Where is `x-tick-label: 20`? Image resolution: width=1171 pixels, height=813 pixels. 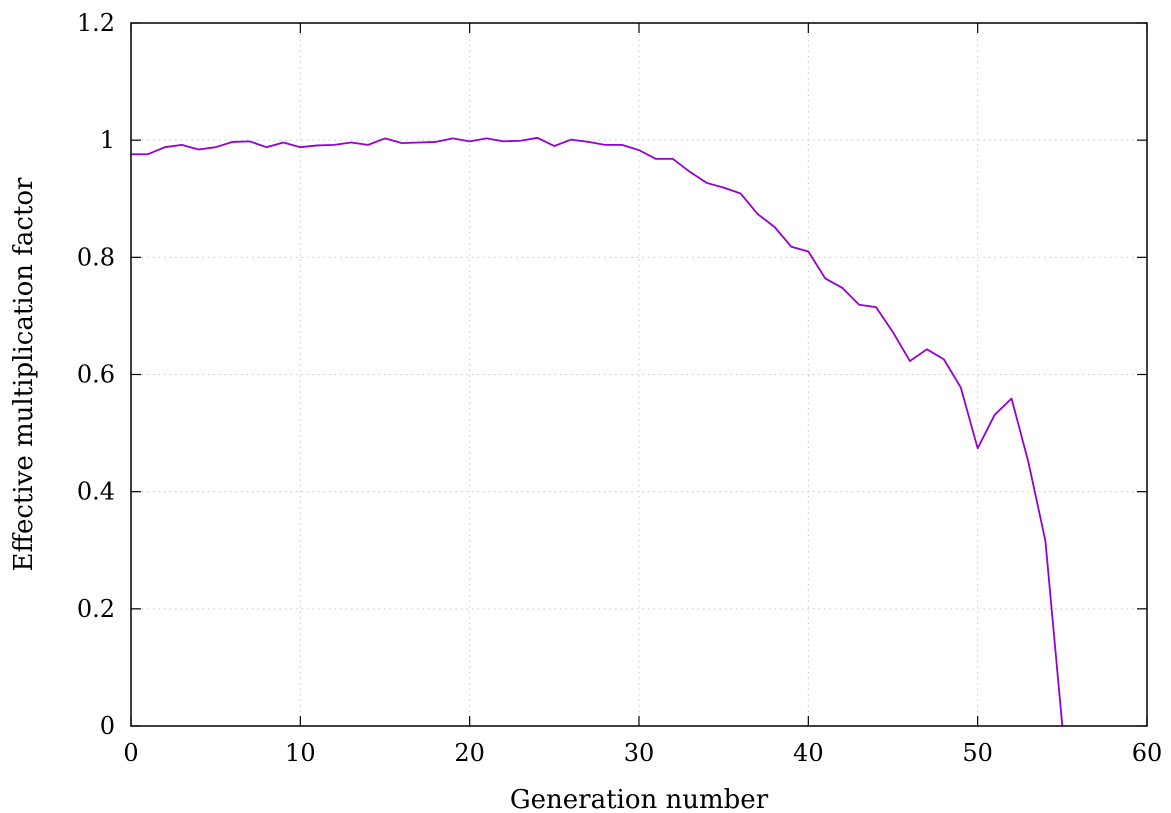
x-tick-label: 20 is located at coordinates (469, 753).